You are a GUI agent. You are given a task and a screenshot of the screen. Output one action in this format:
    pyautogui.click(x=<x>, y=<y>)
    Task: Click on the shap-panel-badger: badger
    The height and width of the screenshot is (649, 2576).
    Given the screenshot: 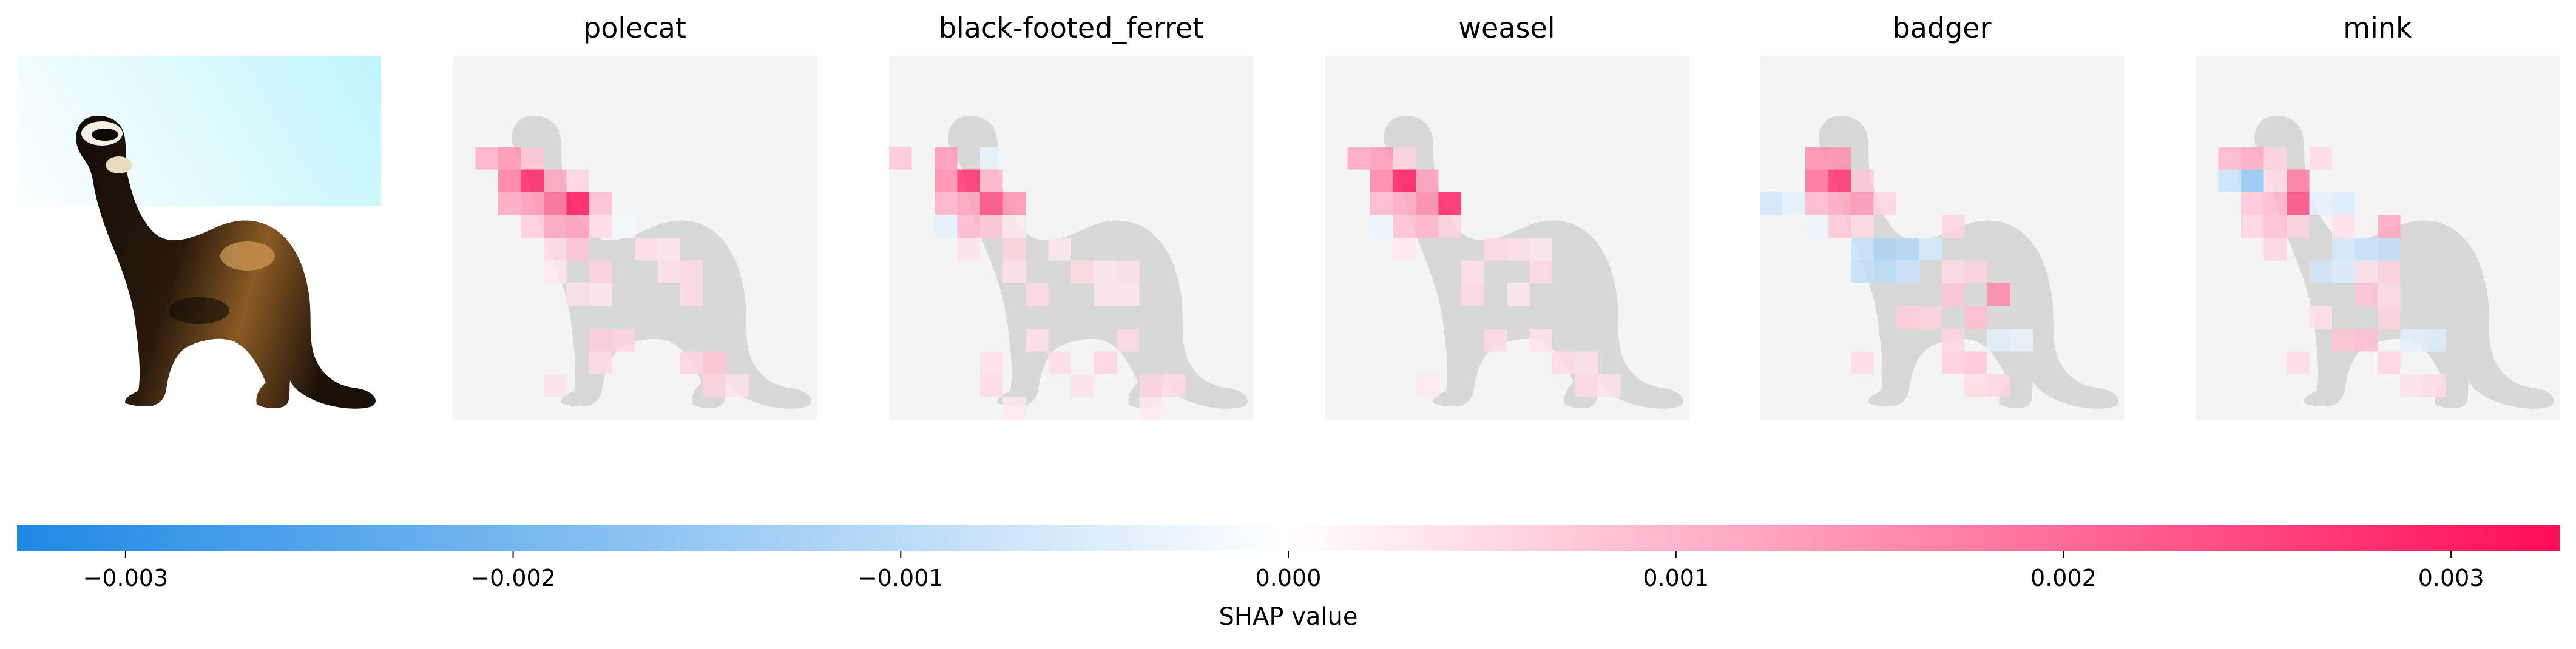 What is the action you would take?
    pyautogui.click(x=1942, y=216)
    